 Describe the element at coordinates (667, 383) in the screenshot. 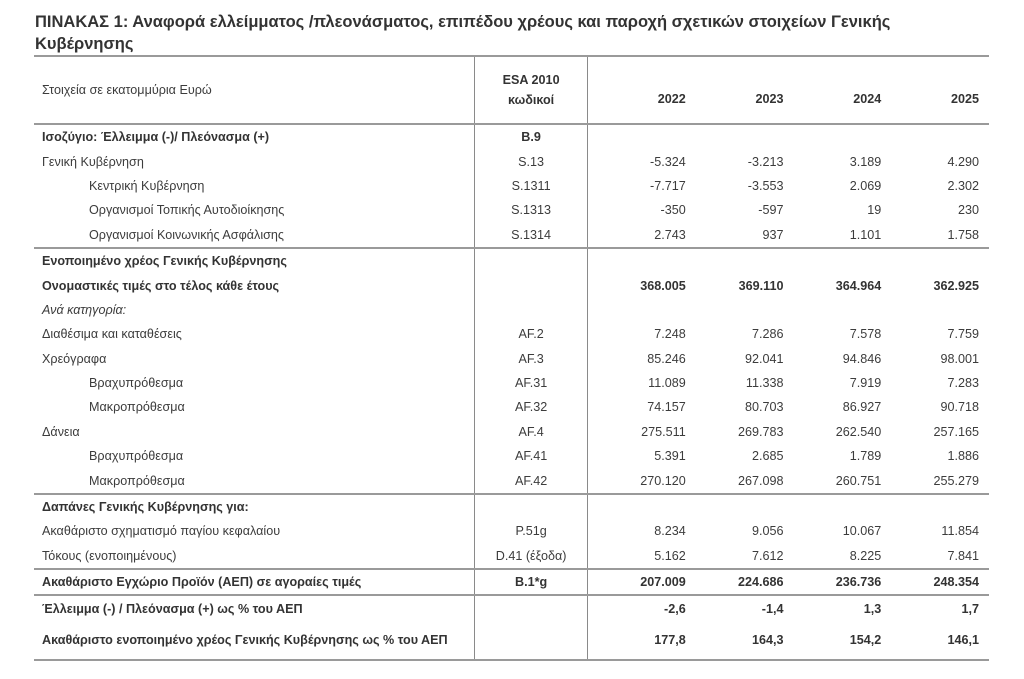

I see `row-value: 11.089` at that location.